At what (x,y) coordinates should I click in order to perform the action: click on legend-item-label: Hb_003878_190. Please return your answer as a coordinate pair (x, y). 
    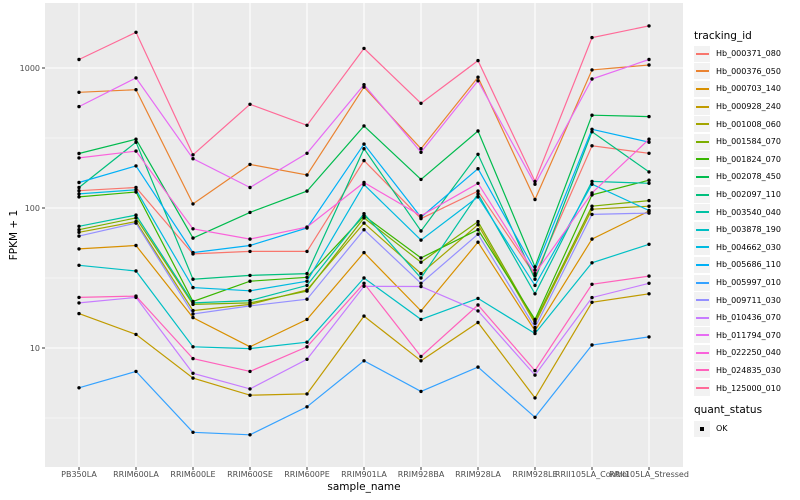
    Looking at the image, I should click on (748, 230).